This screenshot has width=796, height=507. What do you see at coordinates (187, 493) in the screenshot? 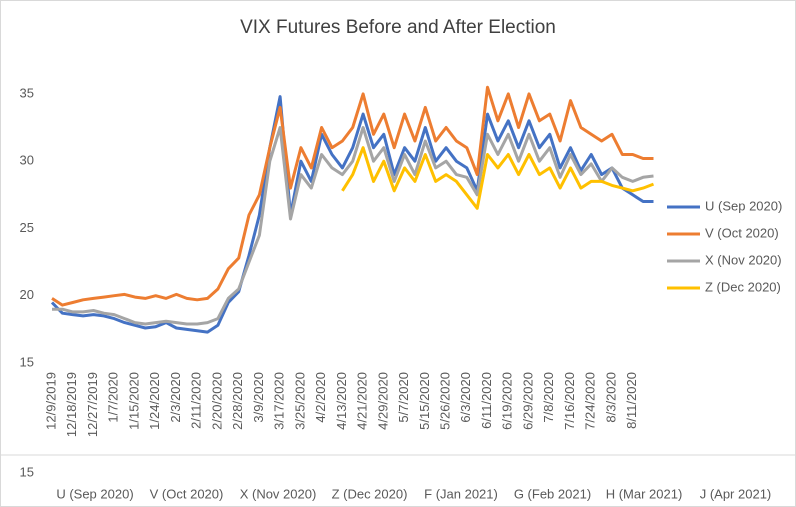
I see `x-tick-label: V (Oct 2020)` at bounding box center [187, 493].